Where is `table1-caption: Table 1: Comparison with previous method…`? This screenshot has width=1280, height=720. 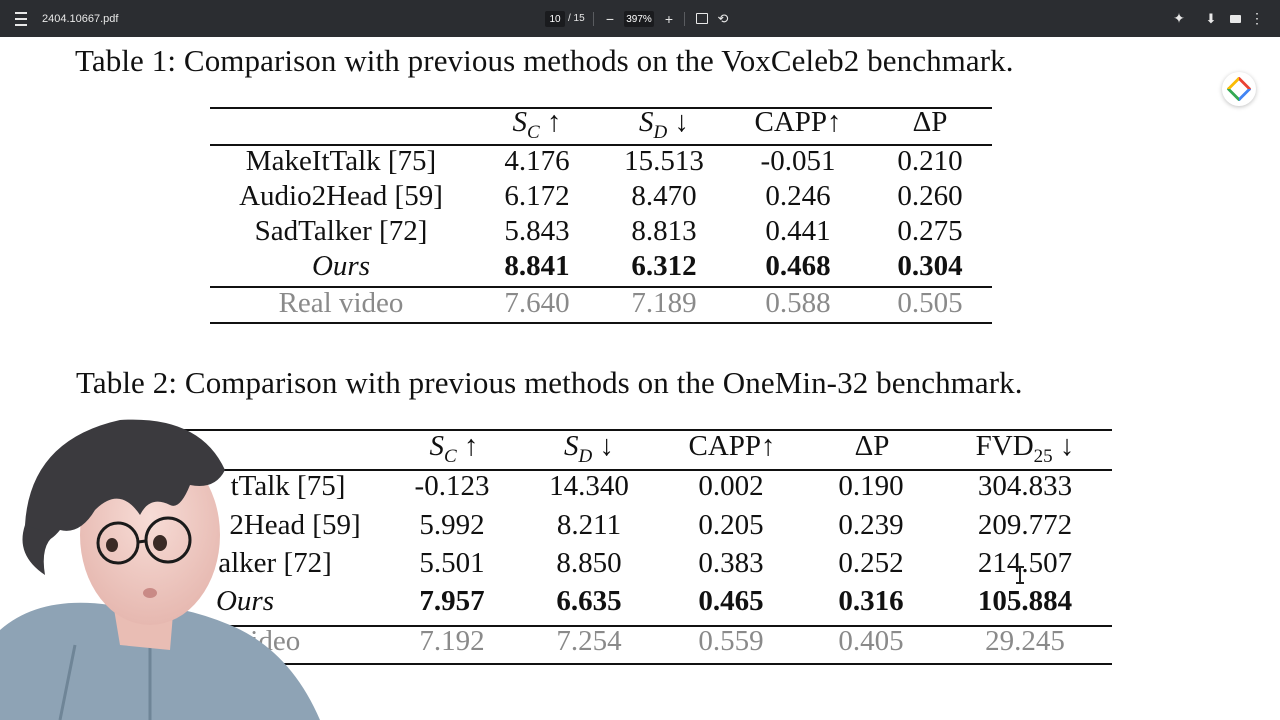 table1-caption: Table 1: Comparison with previous method… is located at coordinates (544, 60).